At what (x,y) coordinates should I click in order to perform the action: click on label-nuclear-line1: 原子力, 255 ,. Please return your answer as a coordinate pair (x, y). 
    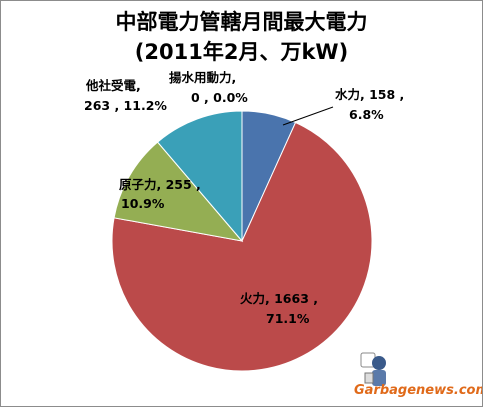
    Looking at the image, I should click on (160, 184).